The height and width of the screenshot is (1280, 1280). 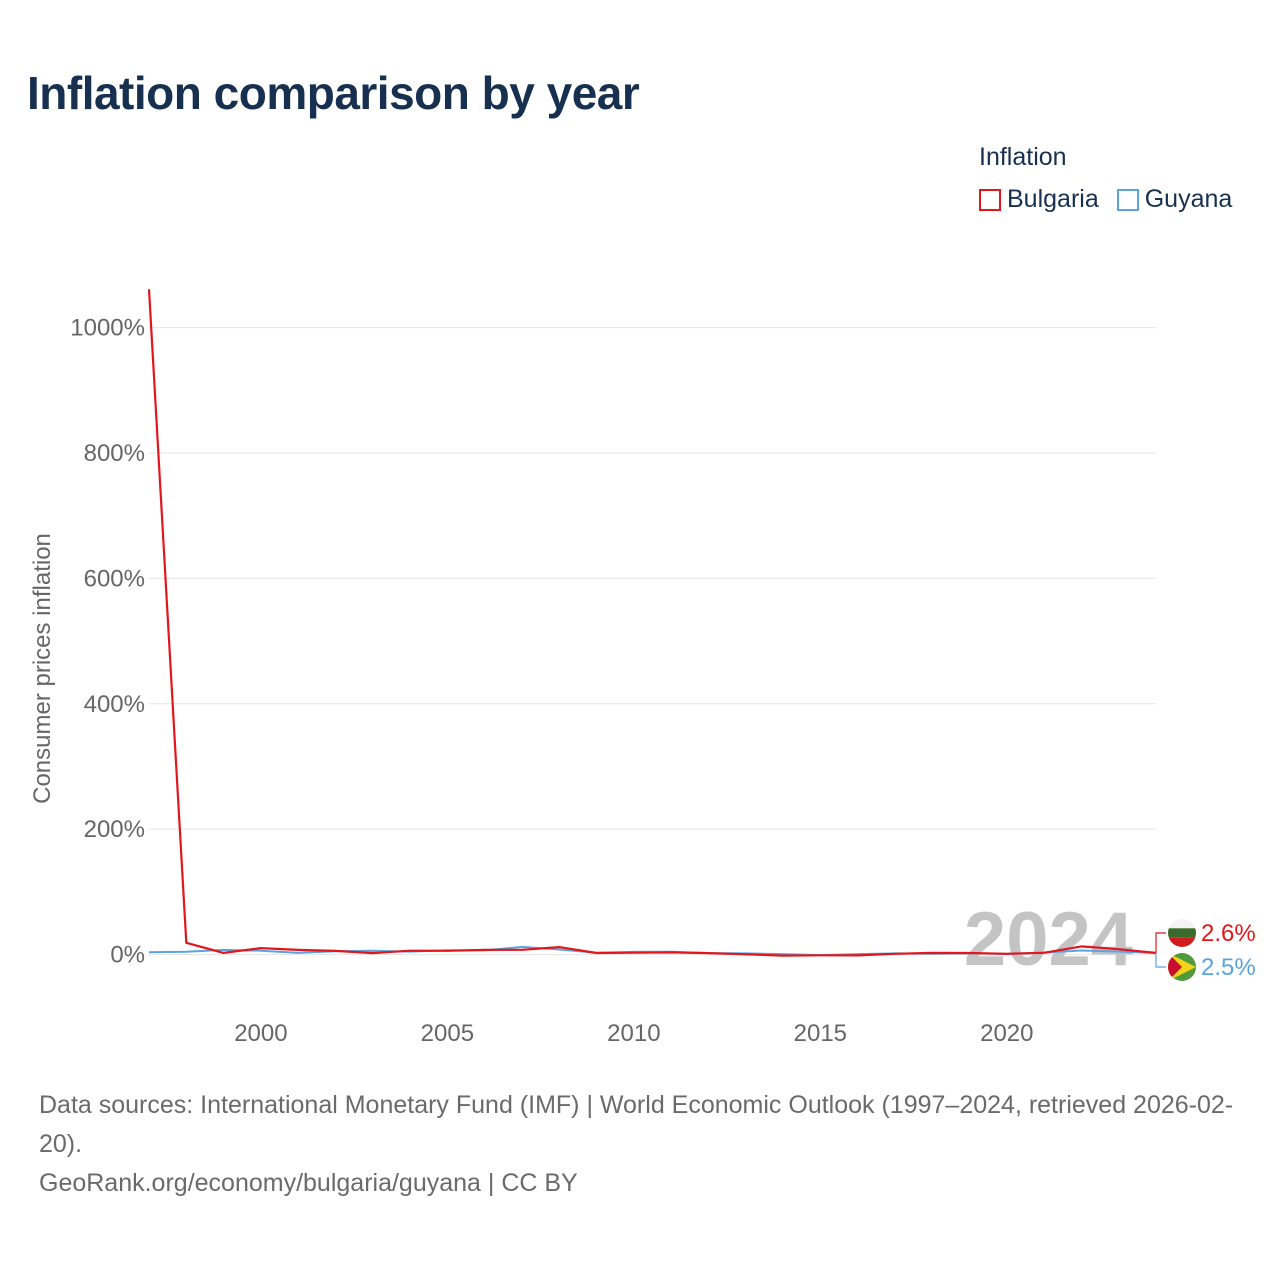 I want to click on y-tick-label: 1000%, so click(x=107, y=328).